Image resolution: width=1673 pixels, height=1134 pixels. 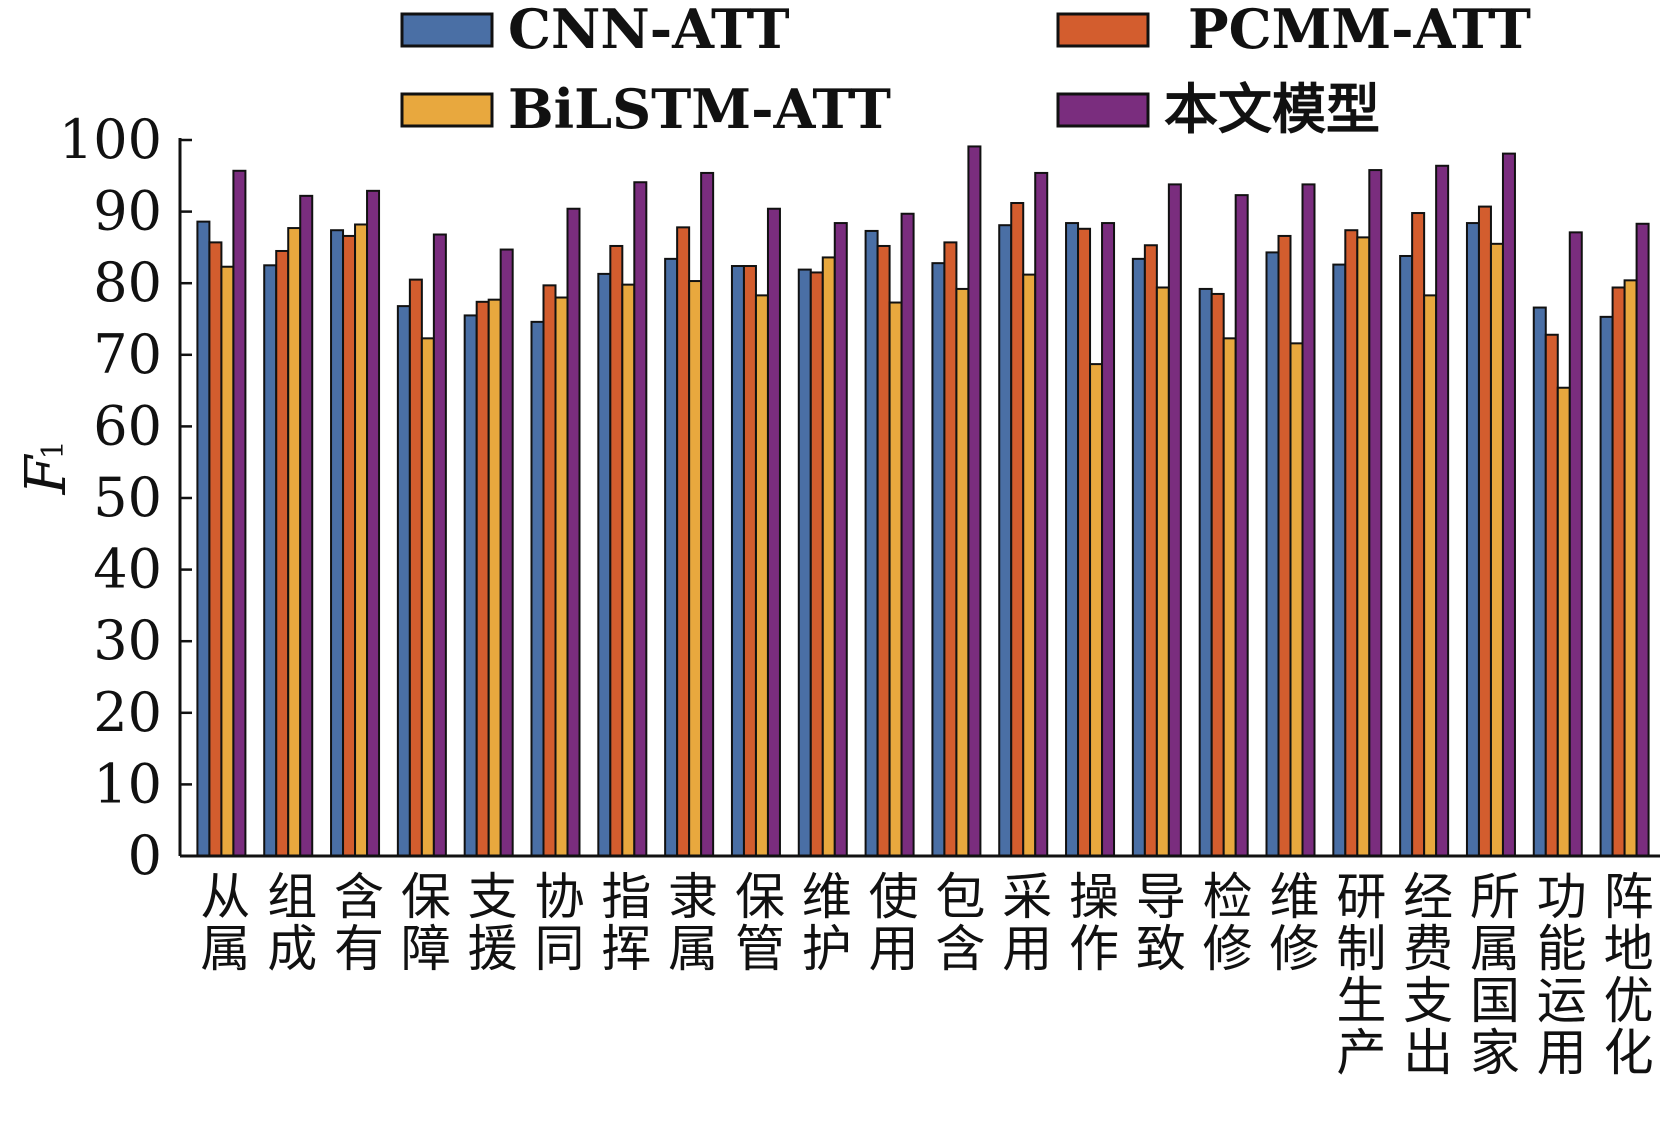 I want to click on y-tick-label: 10, so click(x=127, y=783).